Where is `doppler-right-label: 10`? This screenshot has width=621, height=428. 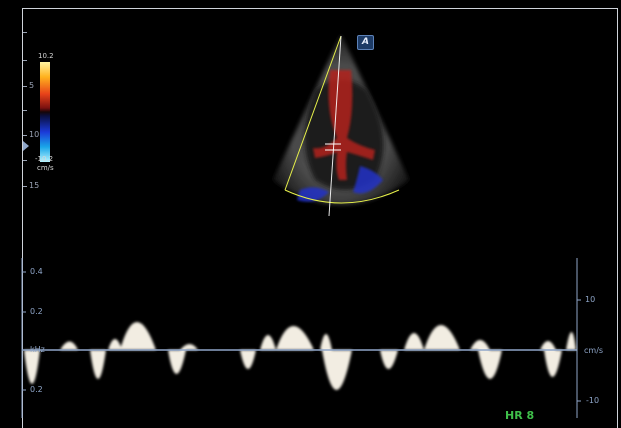
doppler-right-label: 10 is located at coordinates (590, 299).